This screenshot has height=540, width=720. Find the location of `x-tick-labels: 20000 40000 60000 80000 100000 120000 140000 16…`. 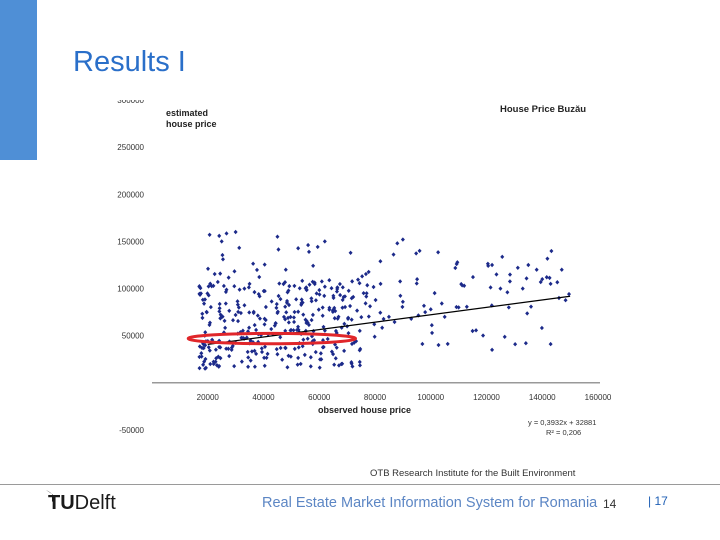

x-tick-labels: 20000 40000 60000 80000 100000 120000 140000 16… is located at coordinates (404, 397).